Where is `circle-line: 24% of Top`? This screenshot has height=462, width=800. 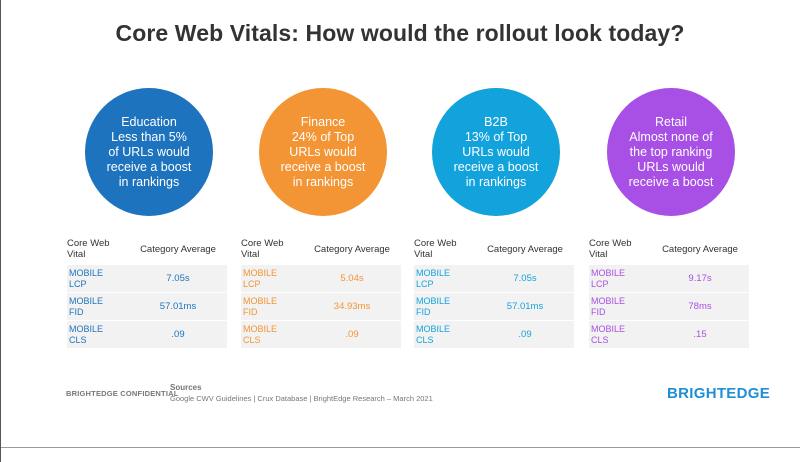 circle-line: 24% of Top is located at coordinates (323, 136).